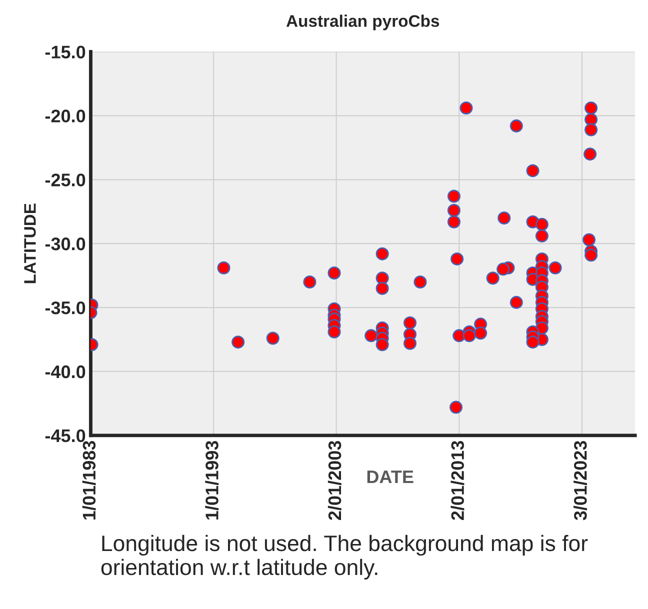 This screenshot has height=609, width=648. I want to click on y-tick-label: -15.0, so click(65, 52).